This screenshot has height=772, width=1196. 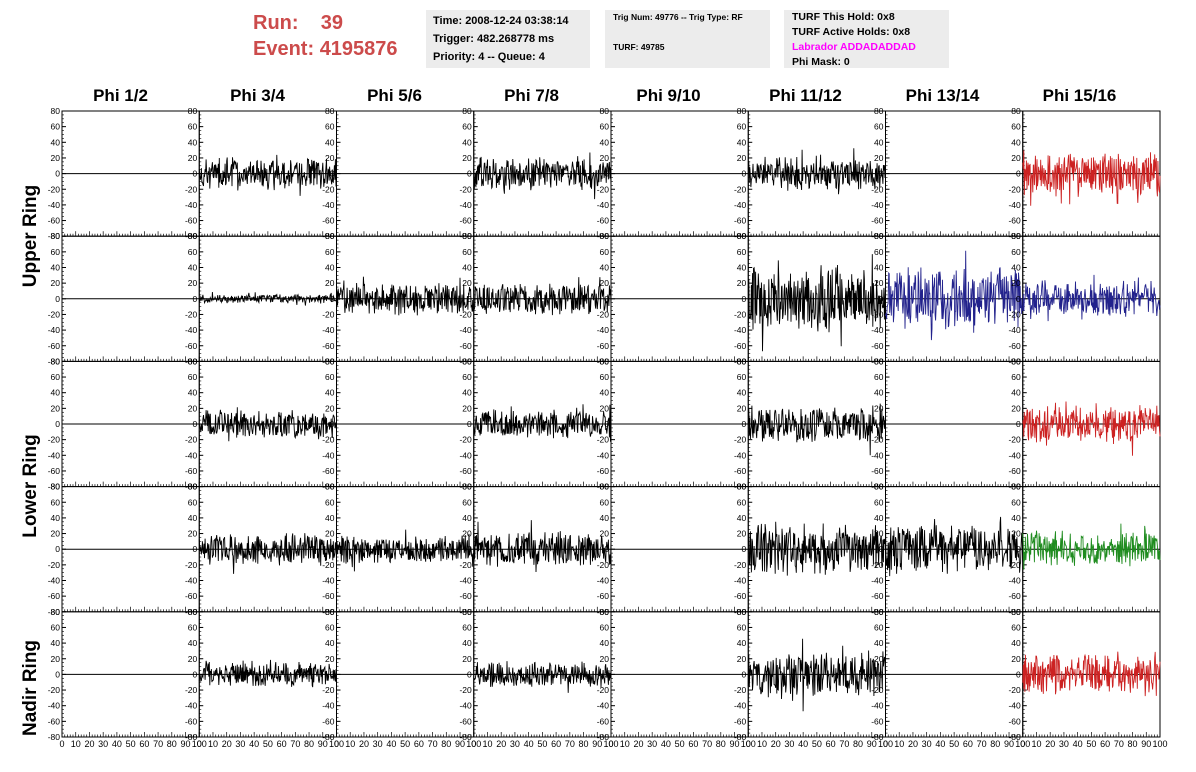 What do you see at coordinates (940, 744) in the screenshot?
I see `x-tick-label: 40` at bounding box center [940, 744].